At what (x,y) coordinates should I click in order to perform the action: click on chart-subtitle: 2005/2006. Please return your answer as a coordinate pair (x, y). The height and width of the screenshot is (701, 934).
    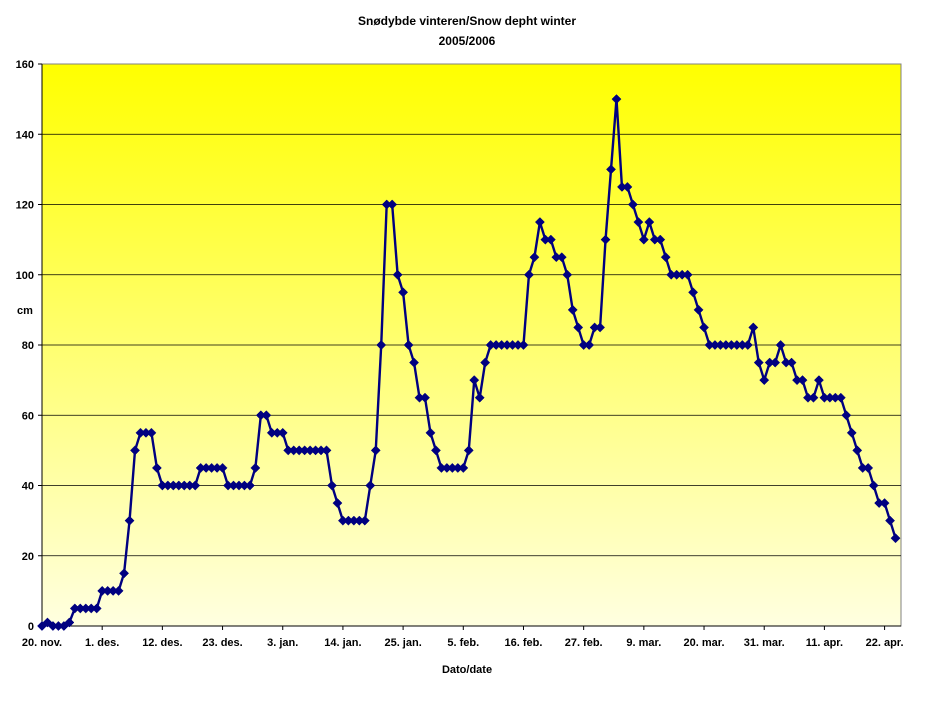
    Looking at the image, I should click on (467, 41).